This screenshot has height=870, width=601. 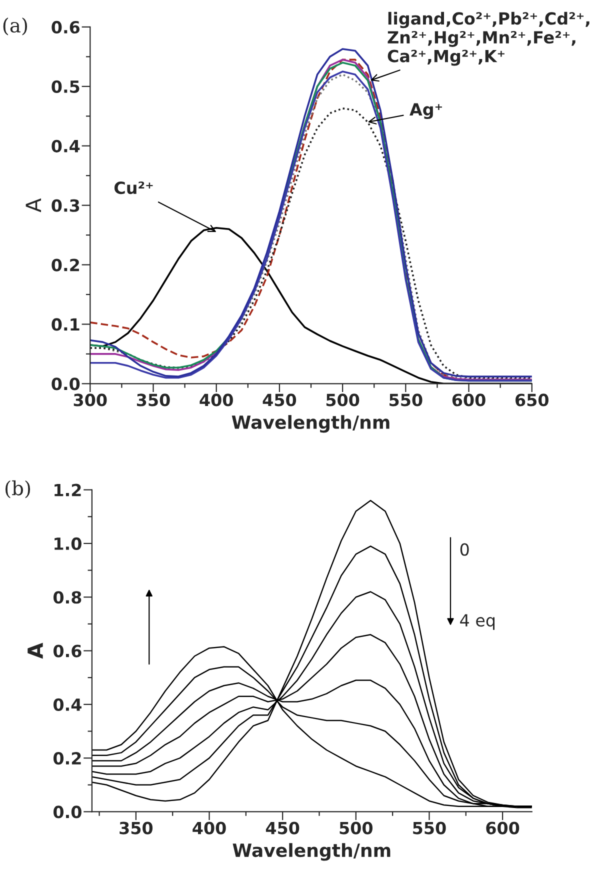 What do you see at coordinates (464, 549) in the screenshot?
I see `annotation: 0` at bounding box center [464, 549].